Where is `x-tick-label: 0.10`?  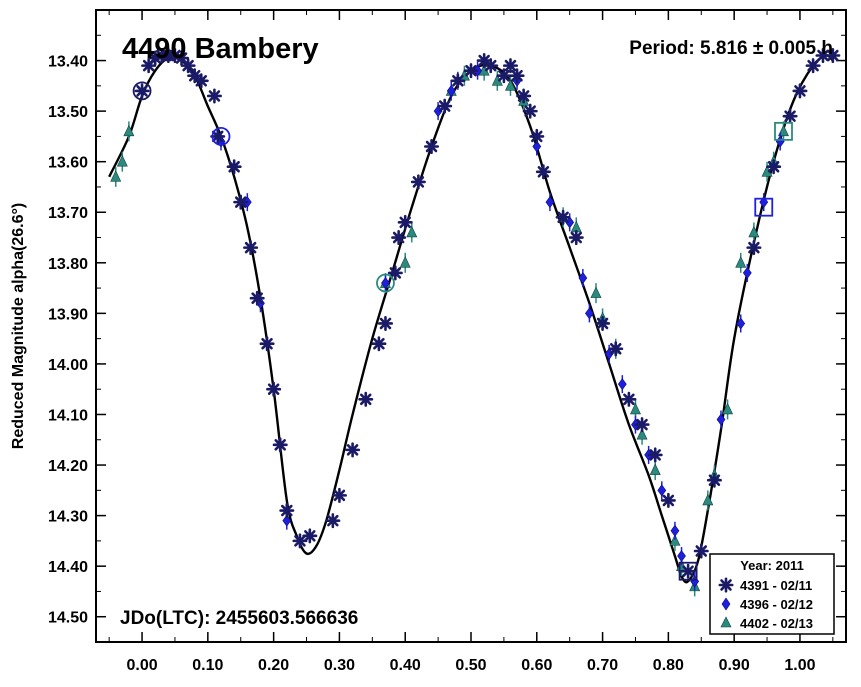 x-tick-label: 0.10 is located at coordinates (207, 665).